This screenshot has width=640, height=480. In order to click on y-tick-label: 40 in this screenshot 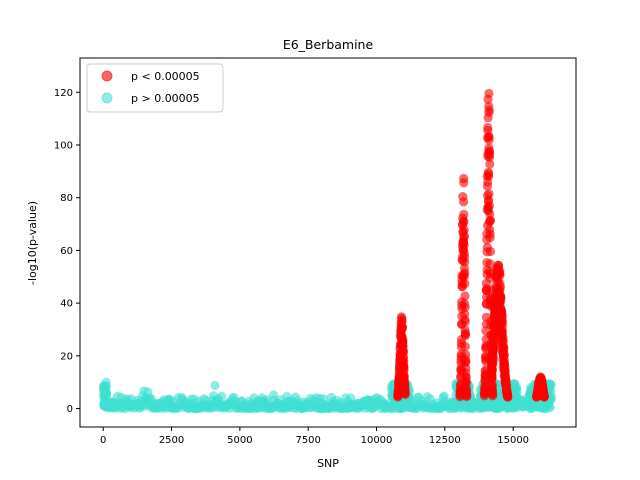, I will do `click(66, 304)`.